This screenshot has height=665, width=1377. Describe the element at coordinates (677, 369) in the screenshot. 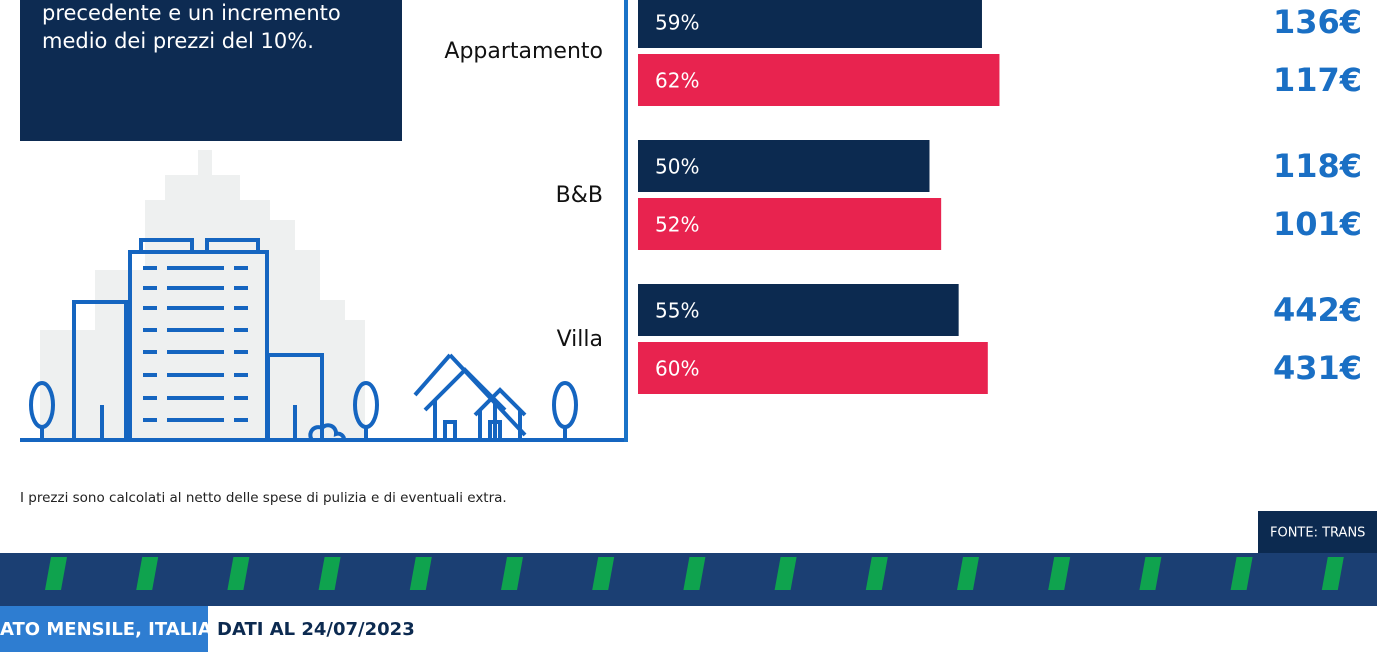

I see `value-label: 60%` at that location.